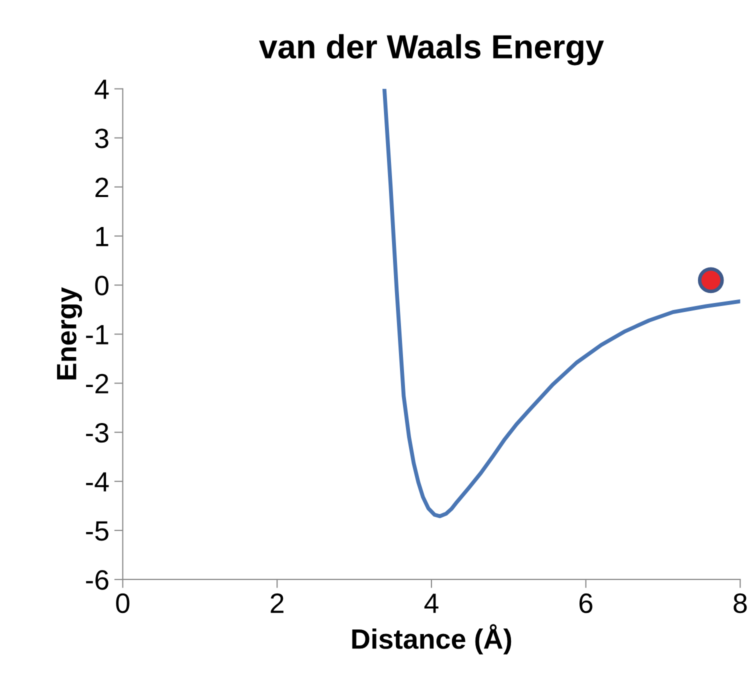  I want to click on y-tick-label: 2, so click(101, 188).